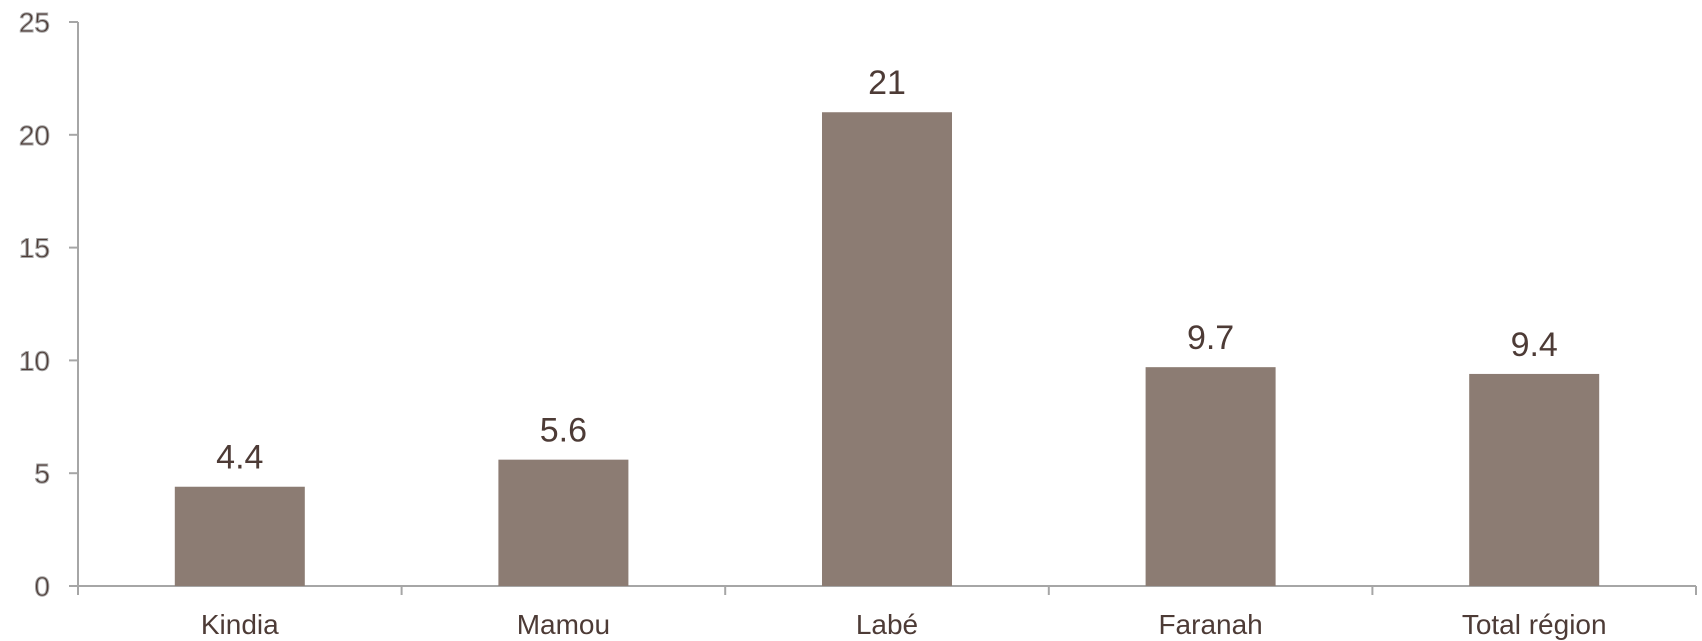  What do you see at coordinates (42, 586) in the screenshot?
I see `y-tick-label: 0` at bounding box center [42, 586].